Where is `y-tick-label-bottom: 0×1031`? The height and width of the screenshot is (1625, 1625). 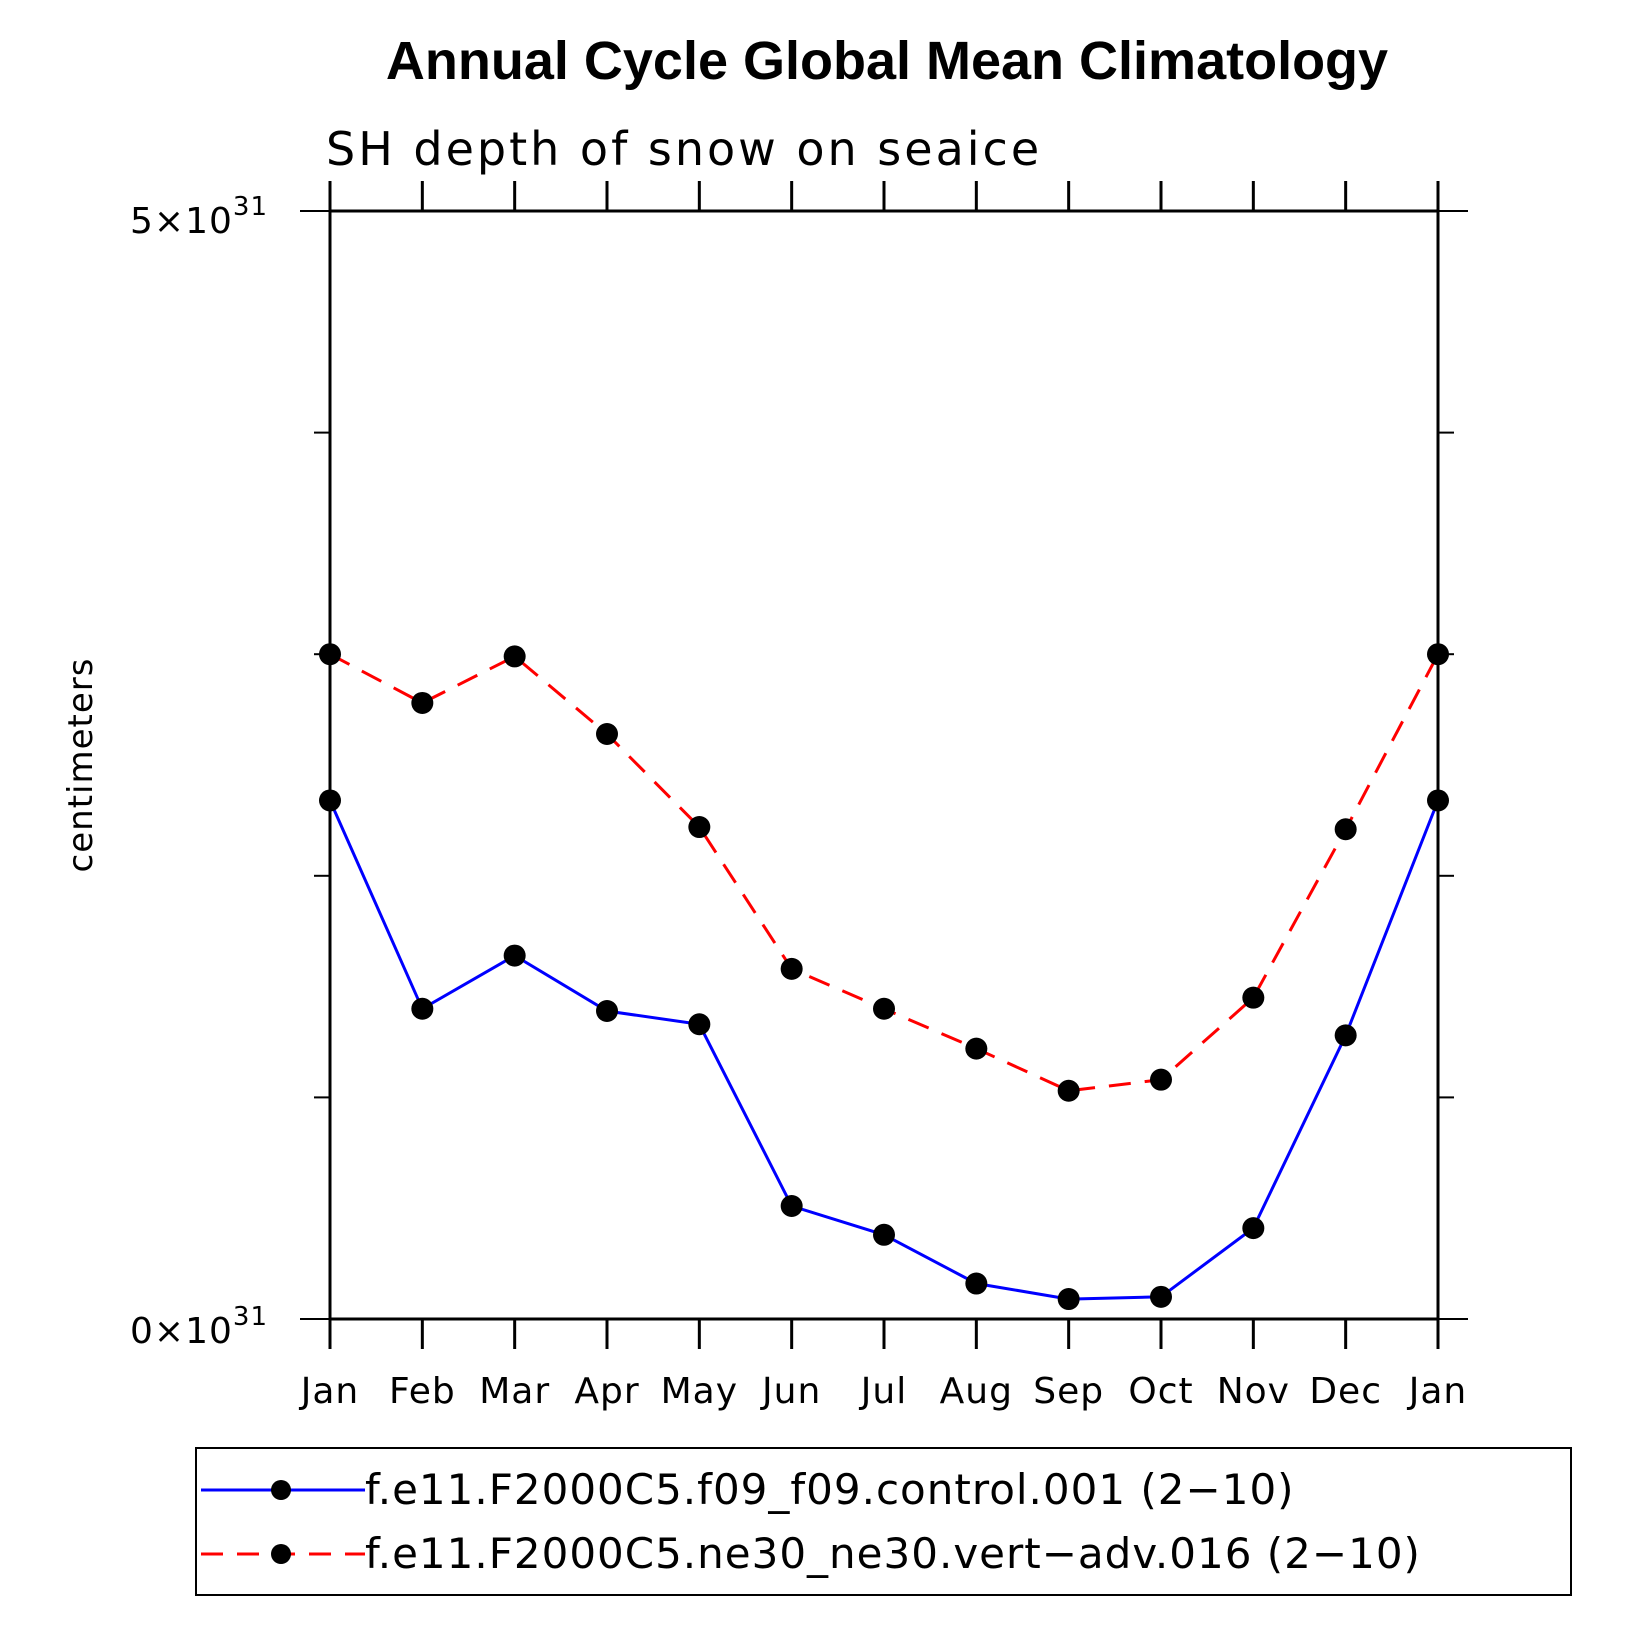 y-tick-label-bottom: 0×1031 is located at coordinates (199, 1327).